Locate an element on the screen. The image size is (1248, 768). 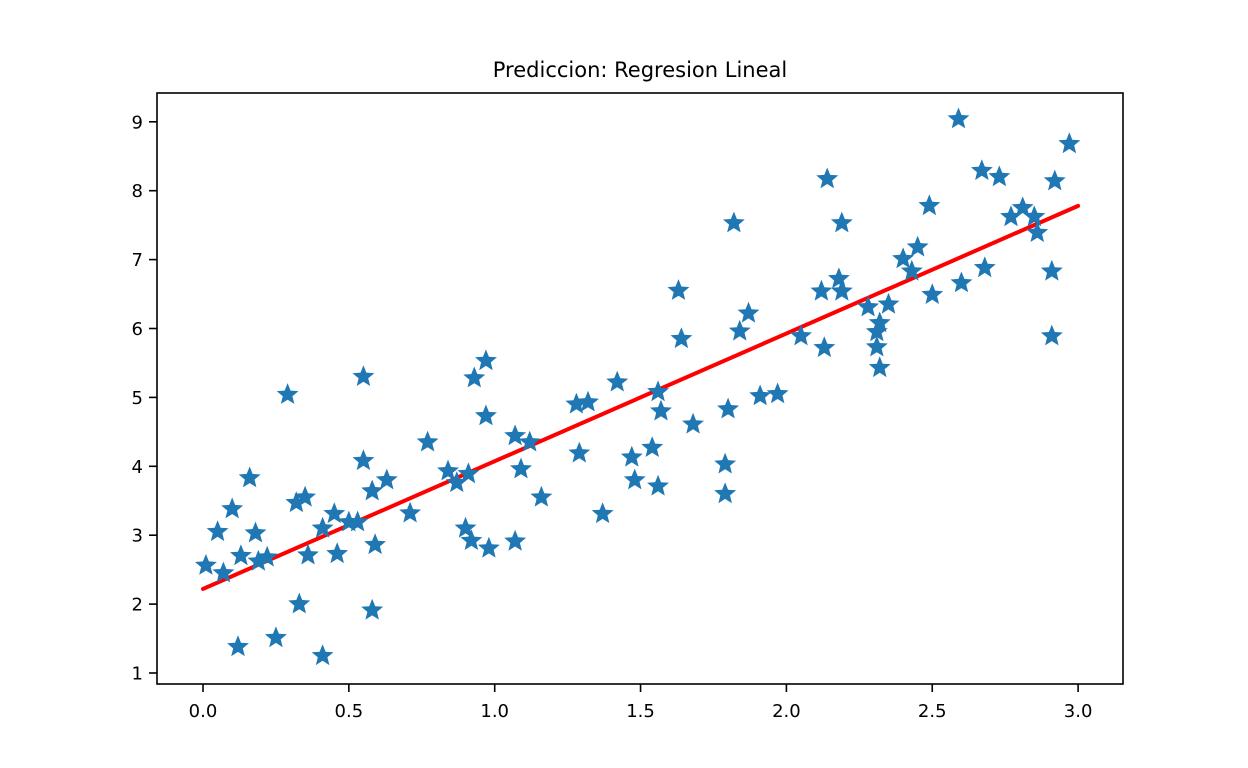
x-tick-label: 2.0 is located at coordinates (786, 711).